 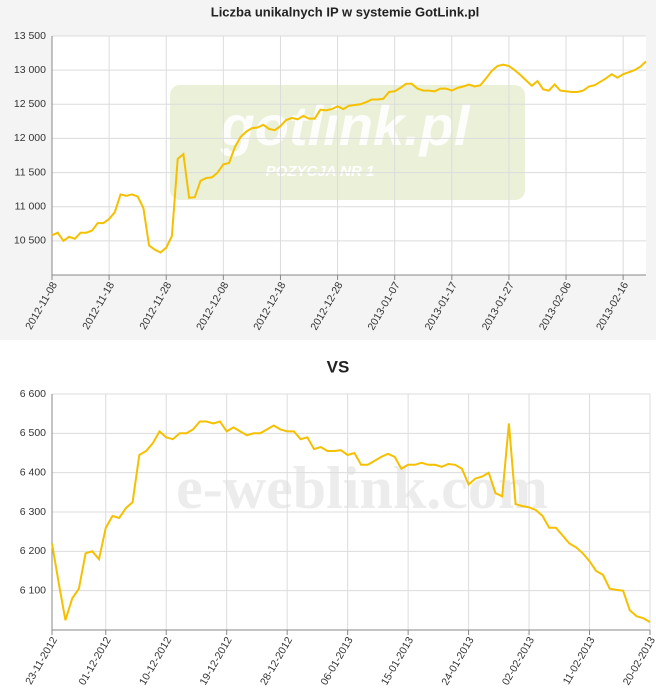 I want to click on x-tick-label: 02-02-2013, so click(x=518, y=661).